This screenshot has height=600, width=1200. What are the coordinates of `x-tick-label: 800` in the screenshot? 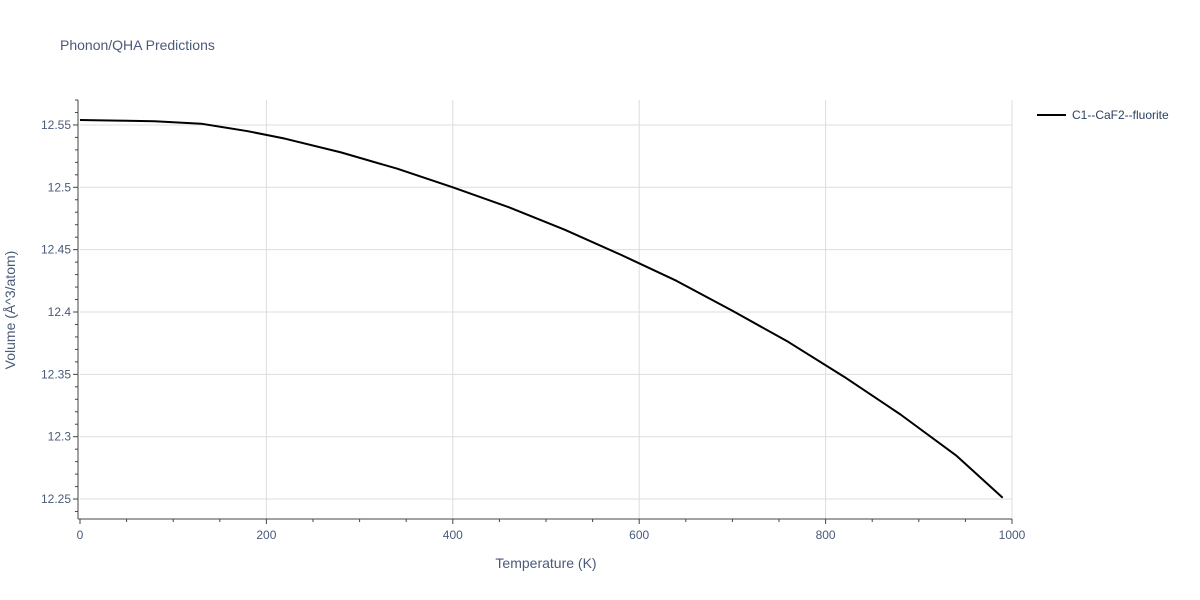 It's located at (826, 535).